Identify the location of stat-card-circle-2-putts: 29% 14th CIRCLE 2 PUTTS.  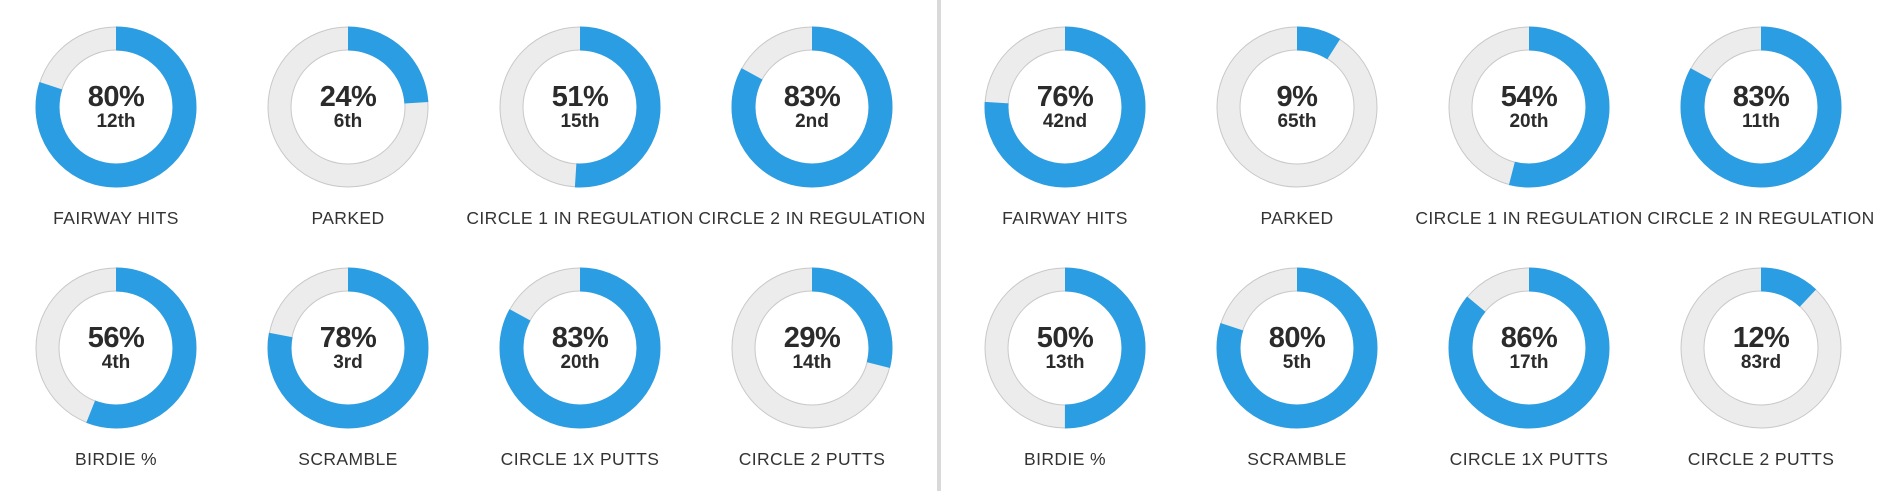
(812, 361).